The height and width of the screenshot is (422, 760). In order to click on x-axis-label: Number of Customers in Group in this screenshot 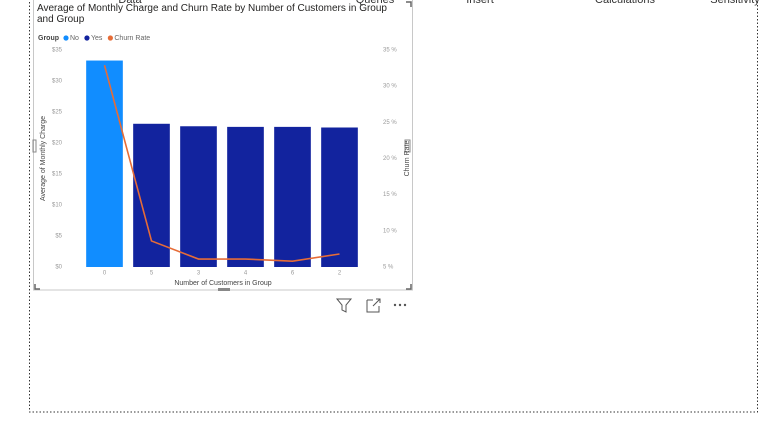, I will do `click(222, 283)`.